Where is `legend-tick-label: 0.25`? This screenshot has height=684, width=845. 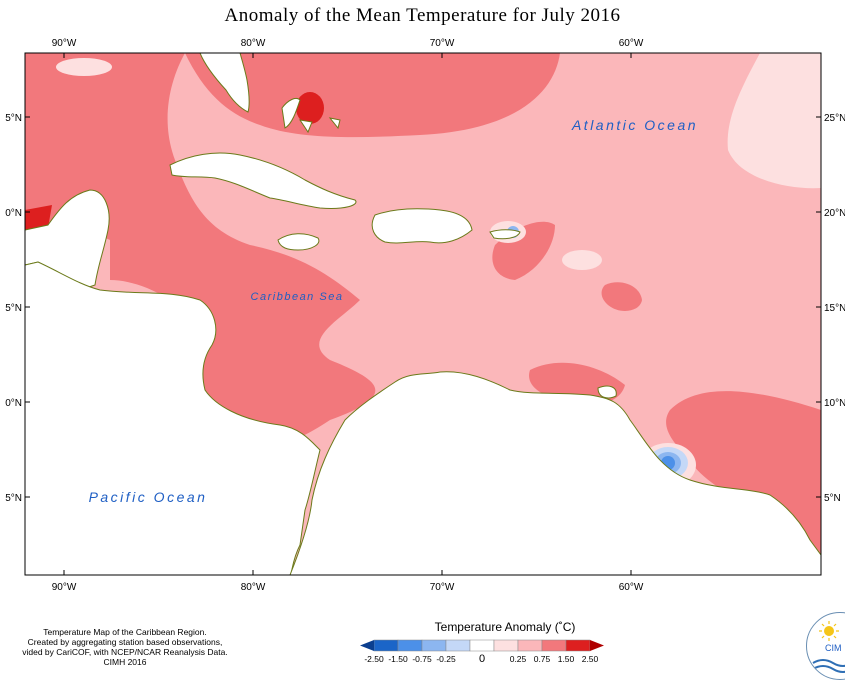 legend-tick-label: 0.25 is located at coordinates (518, 659).